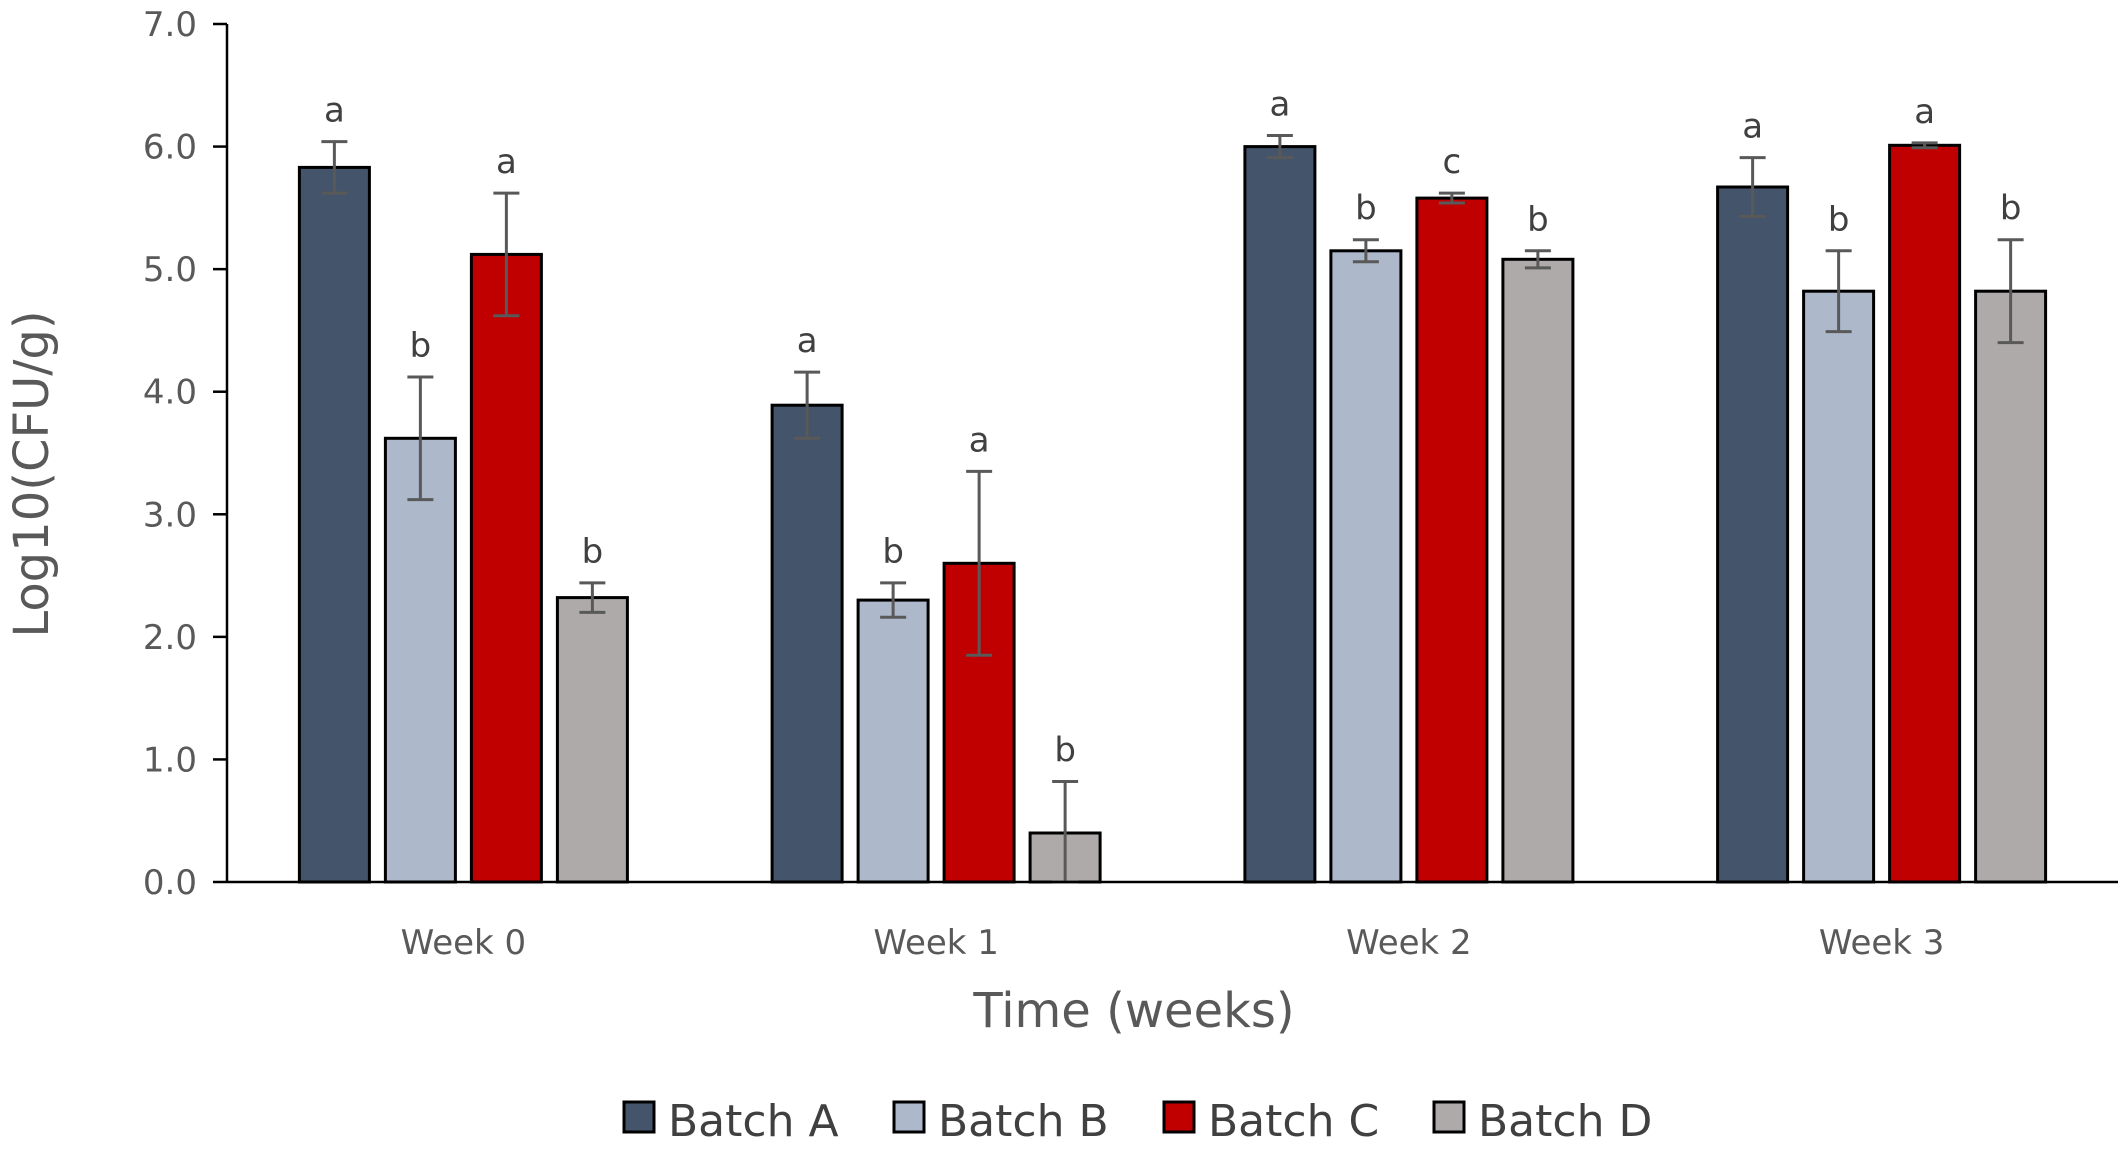  I want to click on y-tick-label: 2.0, so click(170, 638).